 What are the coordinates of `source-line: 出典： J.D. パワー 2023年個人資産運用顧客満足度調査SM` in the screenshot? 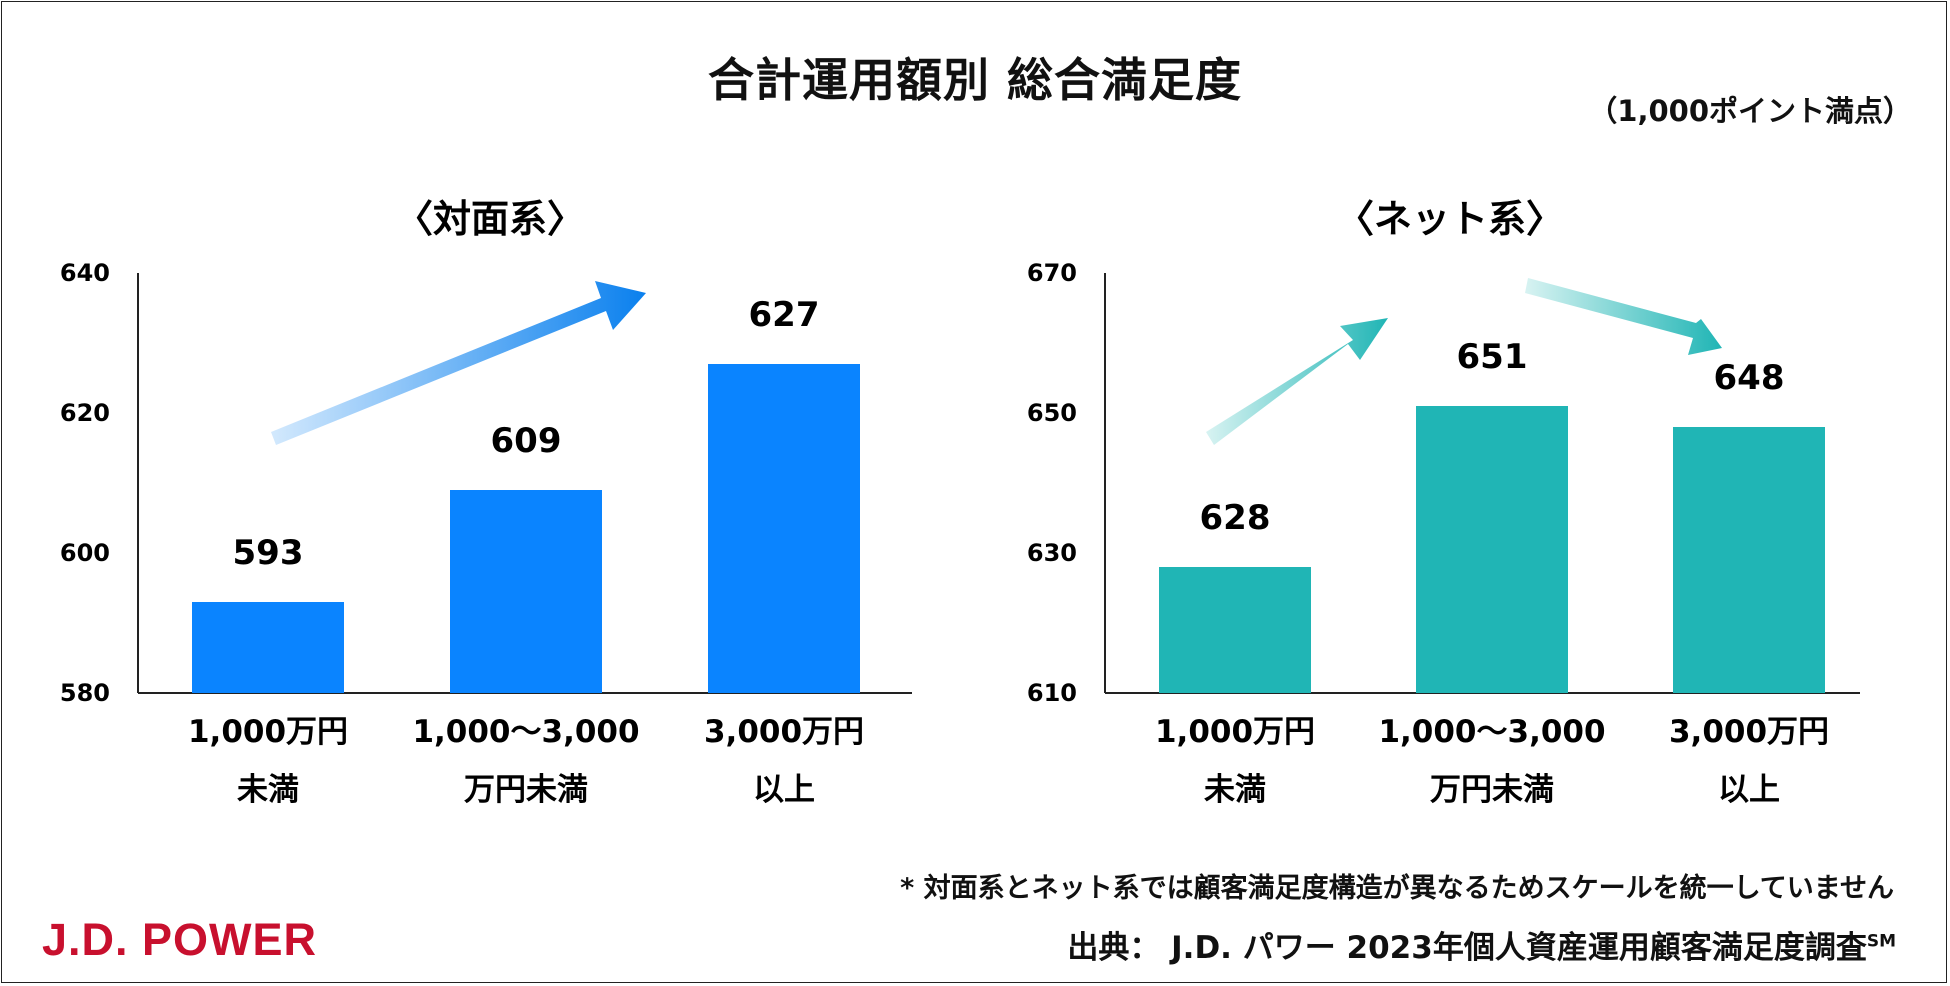 It's located at (1481, 944).